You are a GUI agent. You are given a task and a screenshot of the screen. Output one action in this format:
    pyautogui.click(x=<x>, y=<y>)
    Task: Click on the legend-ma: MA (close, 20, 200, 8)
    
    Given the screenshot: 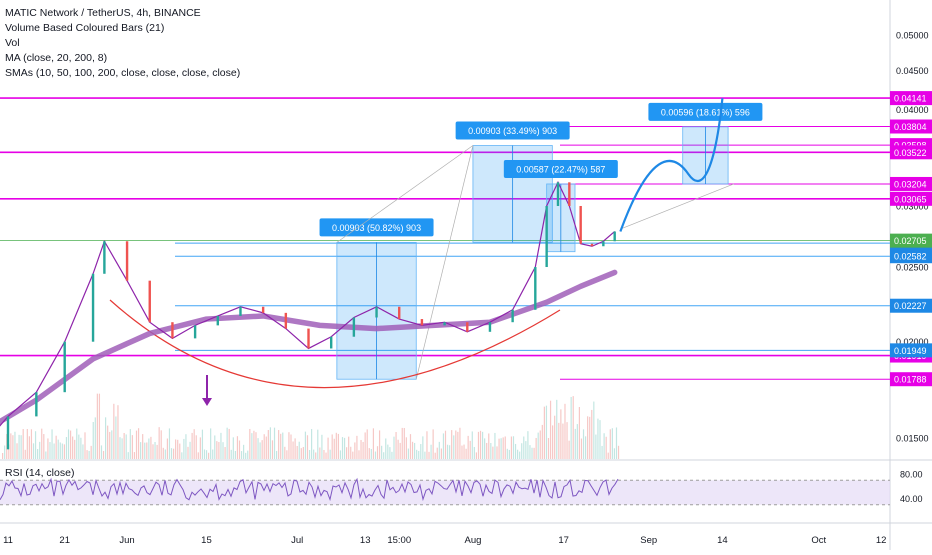 What is the action you would take?
    pyautogui.click(x=56, y=58)
    